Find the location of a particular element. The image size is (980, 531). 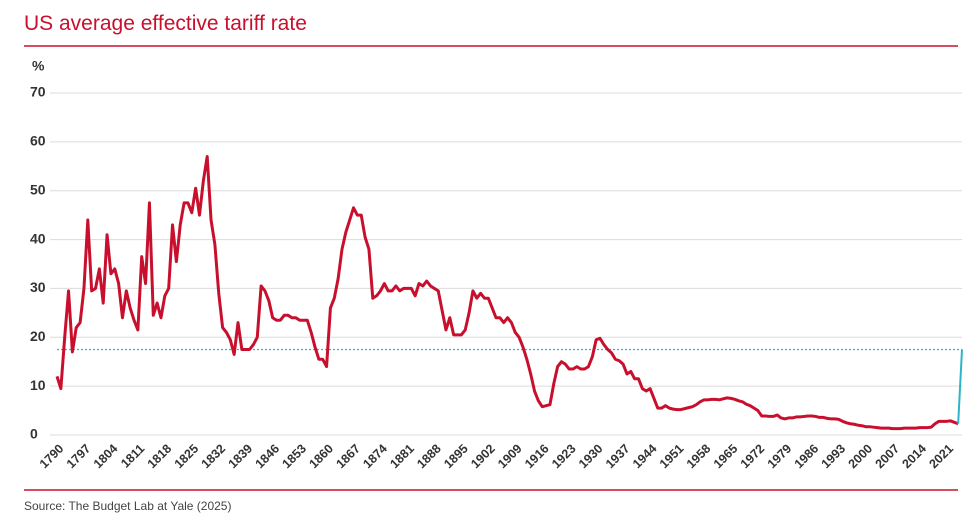

x-tick-label: 1818 is located at coordinates (160, 457).